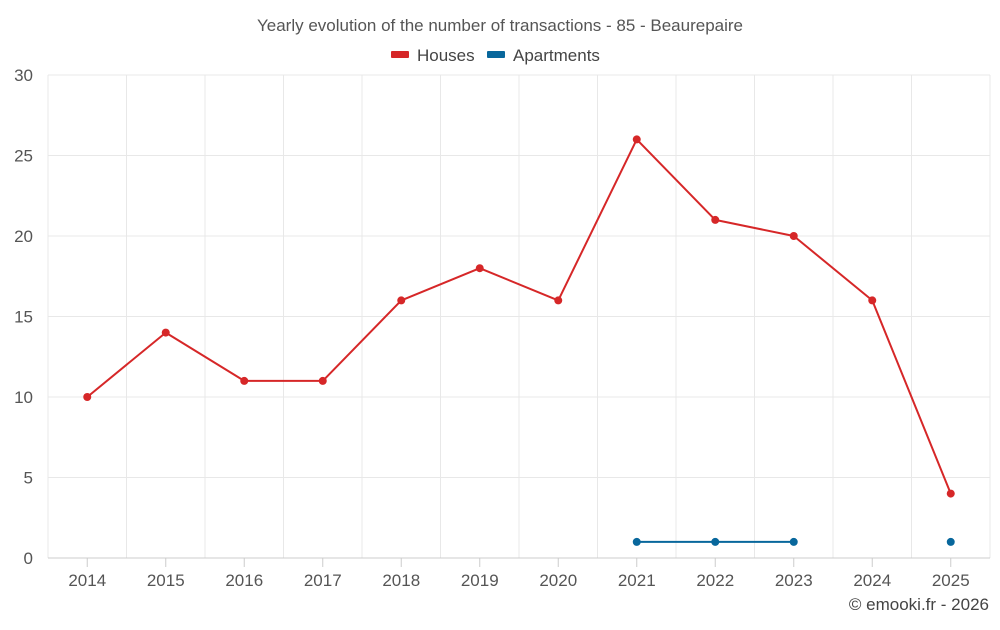  I want to click on x-tick-label: 2015, so click(166, 580).